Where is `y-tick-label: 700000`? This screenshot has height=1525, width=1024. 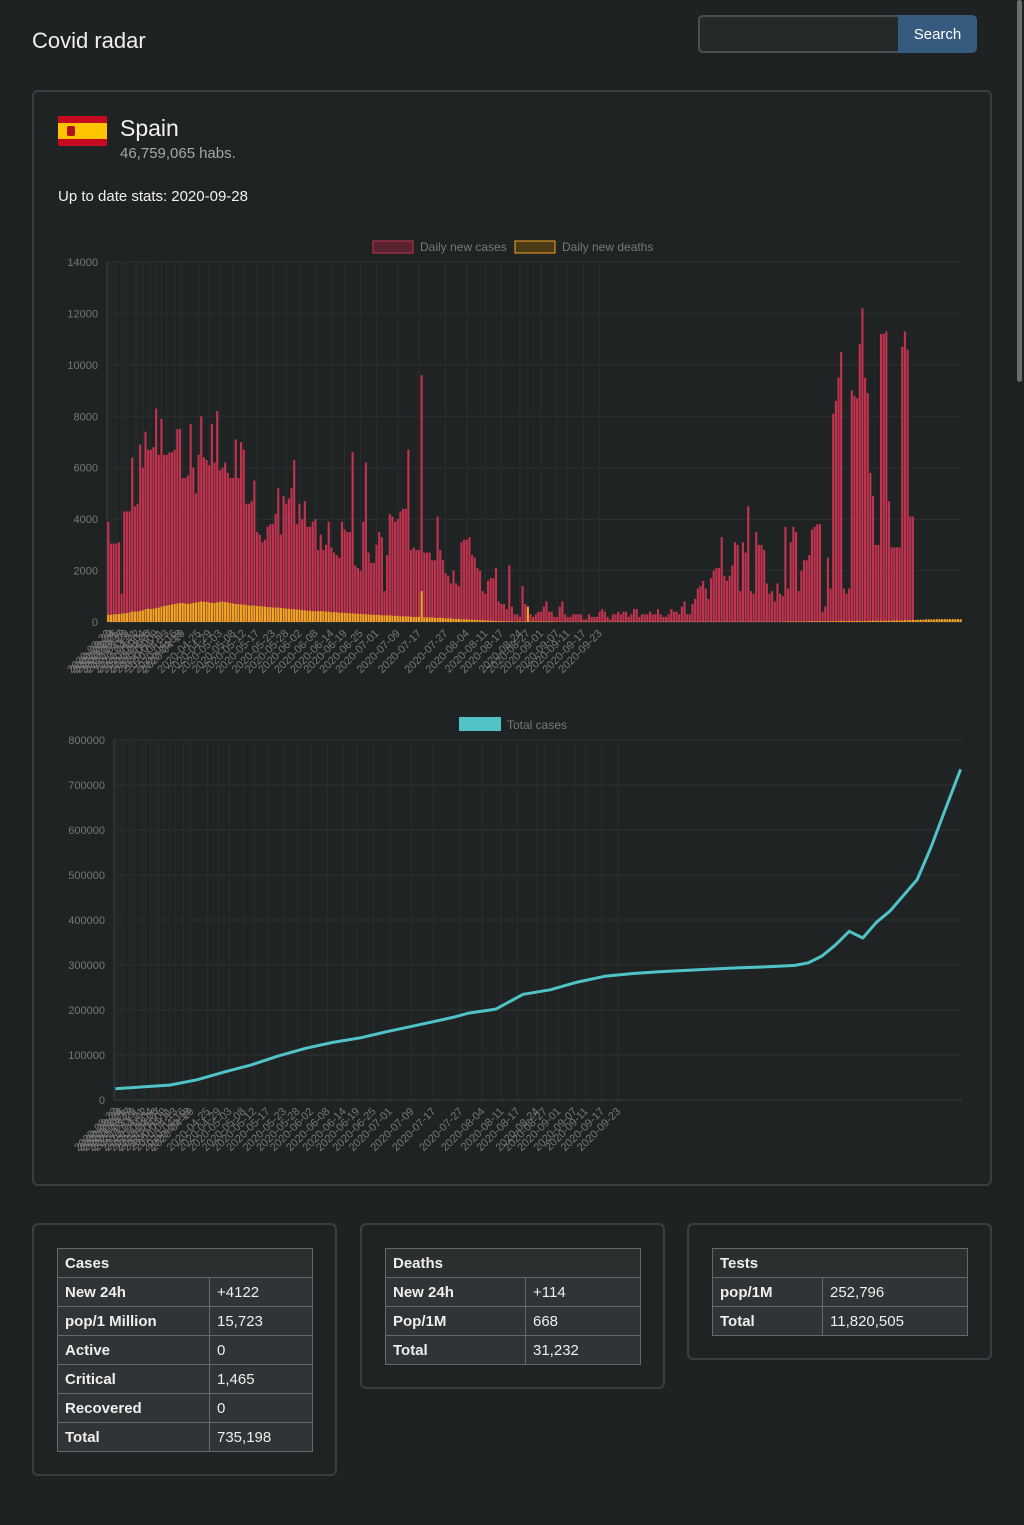
y-tick-label: 700000 is located at coordinates (86, 786).